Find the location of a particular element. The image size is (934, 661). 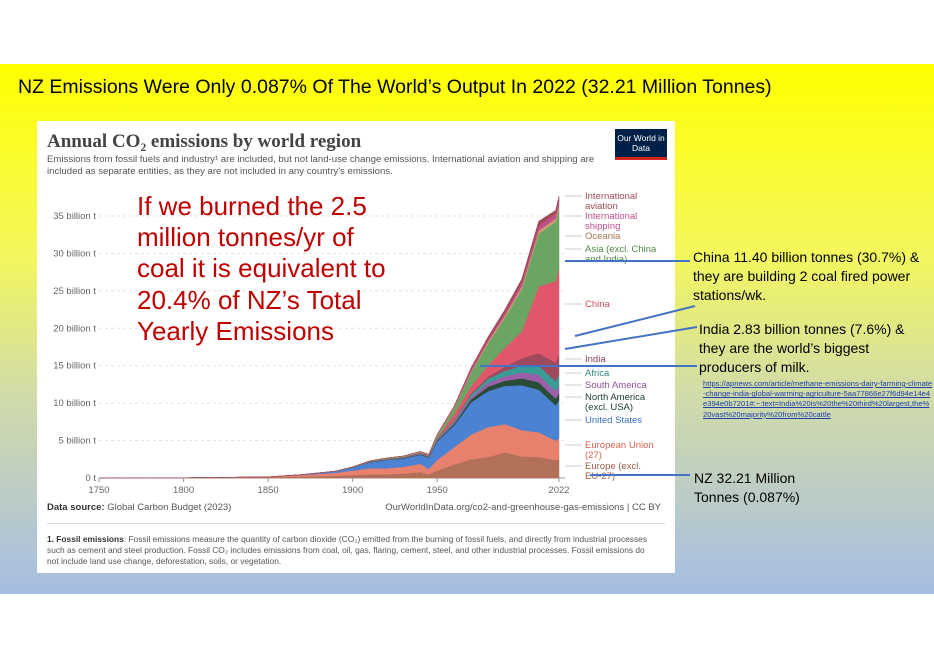

legend-label-line: China is located at coordinates (598, 304).